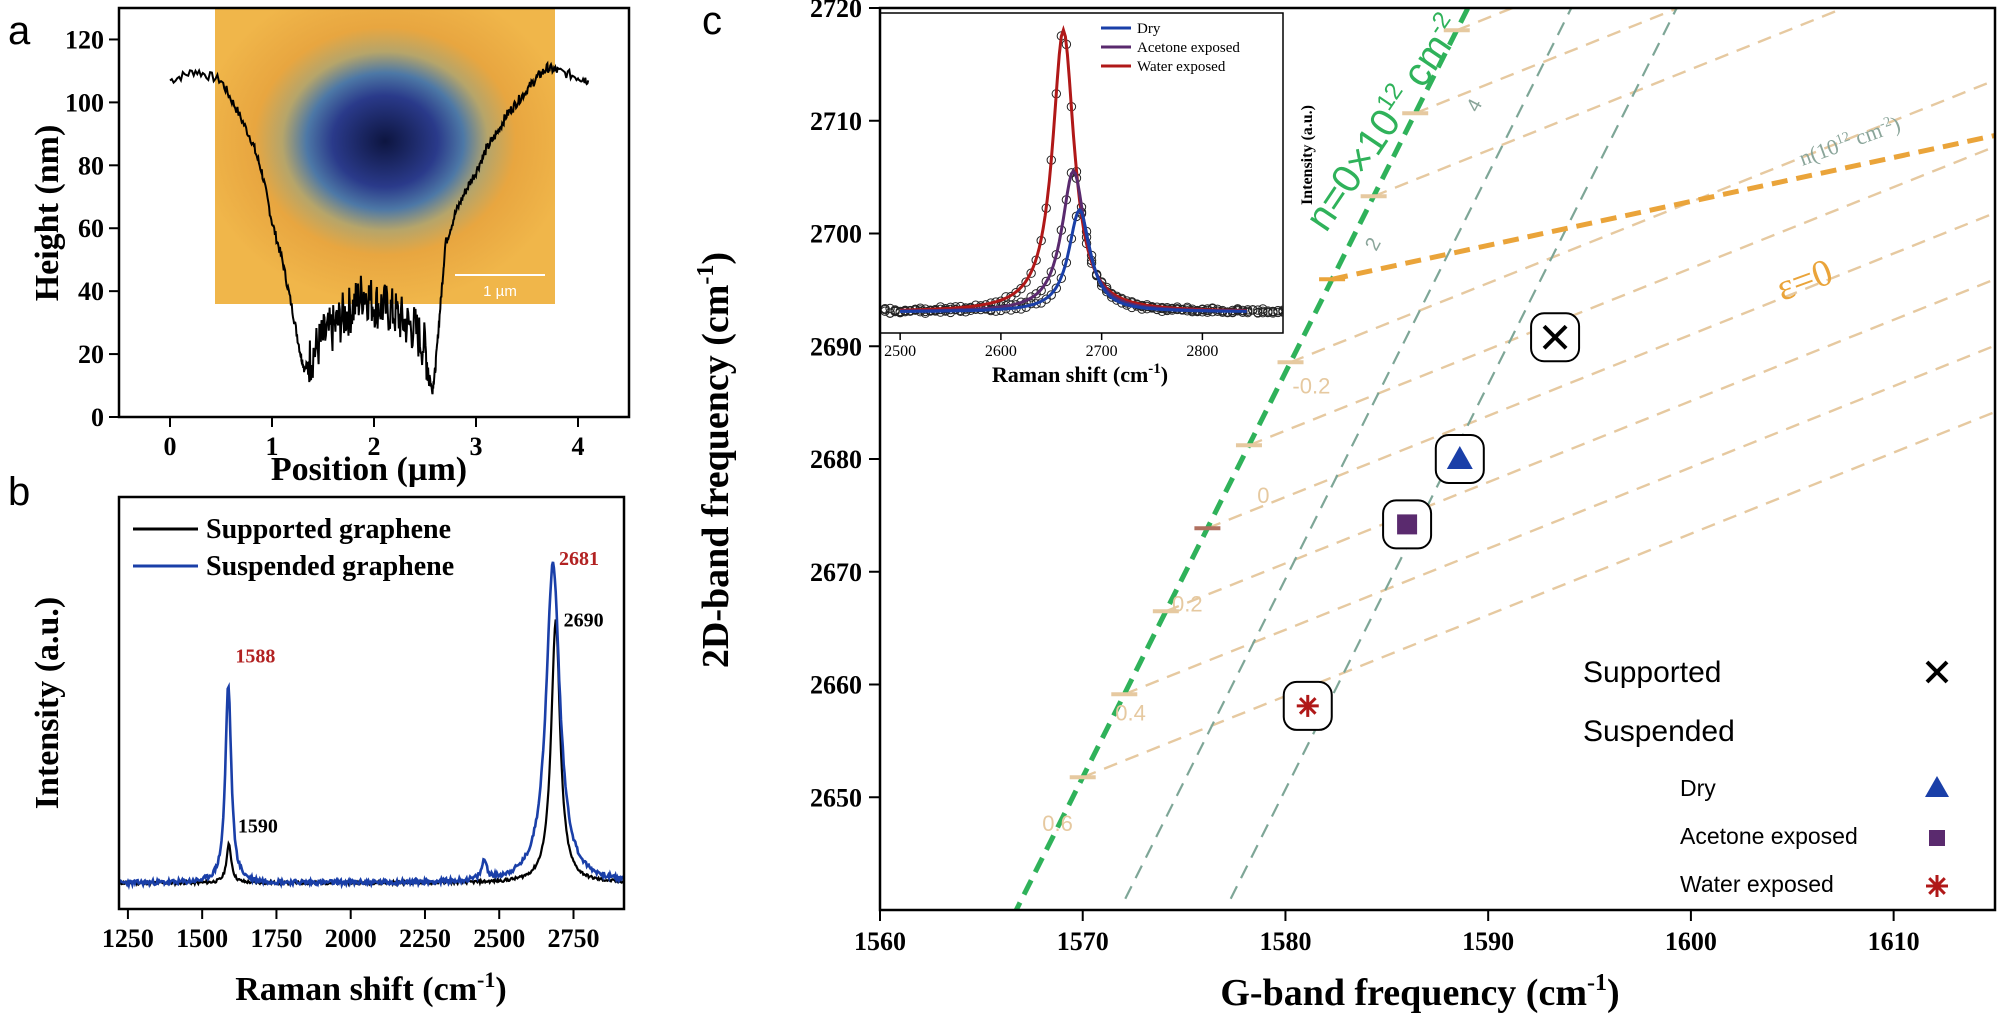  What do you see at coordinates (1130, 713) in the screenshot?
I see `strain-label: 0.4` at bounding box center [1130, 713].